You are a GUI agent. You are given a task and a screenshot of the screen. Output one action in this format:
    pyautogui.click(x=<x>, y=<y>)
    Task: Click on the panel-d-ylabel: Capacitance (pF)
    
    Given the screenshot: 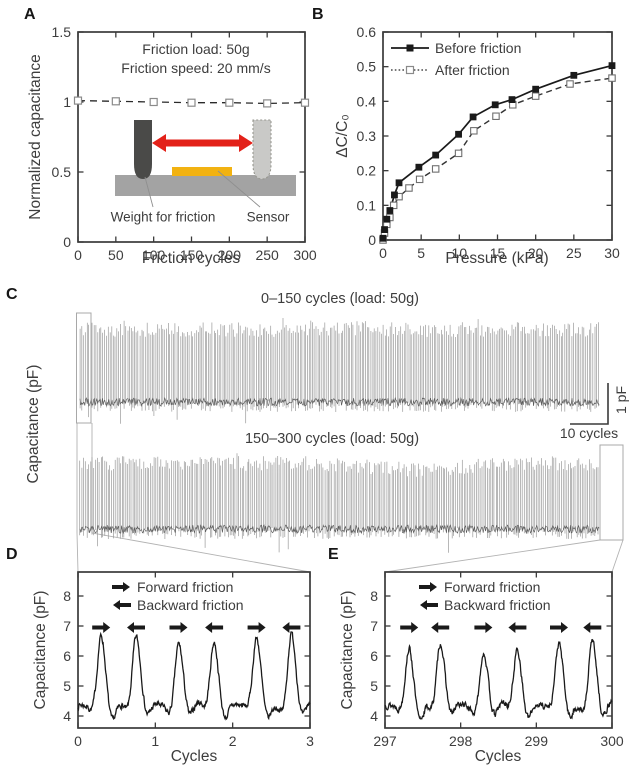 What is the action you would take?
    pyautogui.click(x=40, y=650)
    